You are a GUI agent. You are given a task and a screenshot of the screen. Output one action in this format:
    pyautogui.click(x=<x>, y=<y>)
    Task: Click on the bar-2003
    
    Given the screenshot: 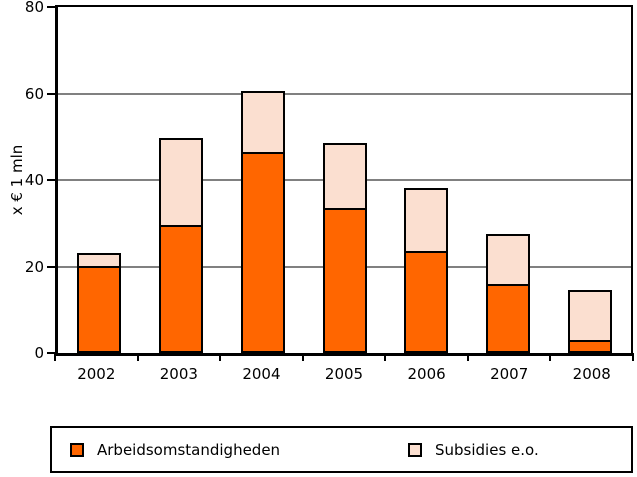 What is the action you would take?
    pyautogui.click(x=181, y=180)
    